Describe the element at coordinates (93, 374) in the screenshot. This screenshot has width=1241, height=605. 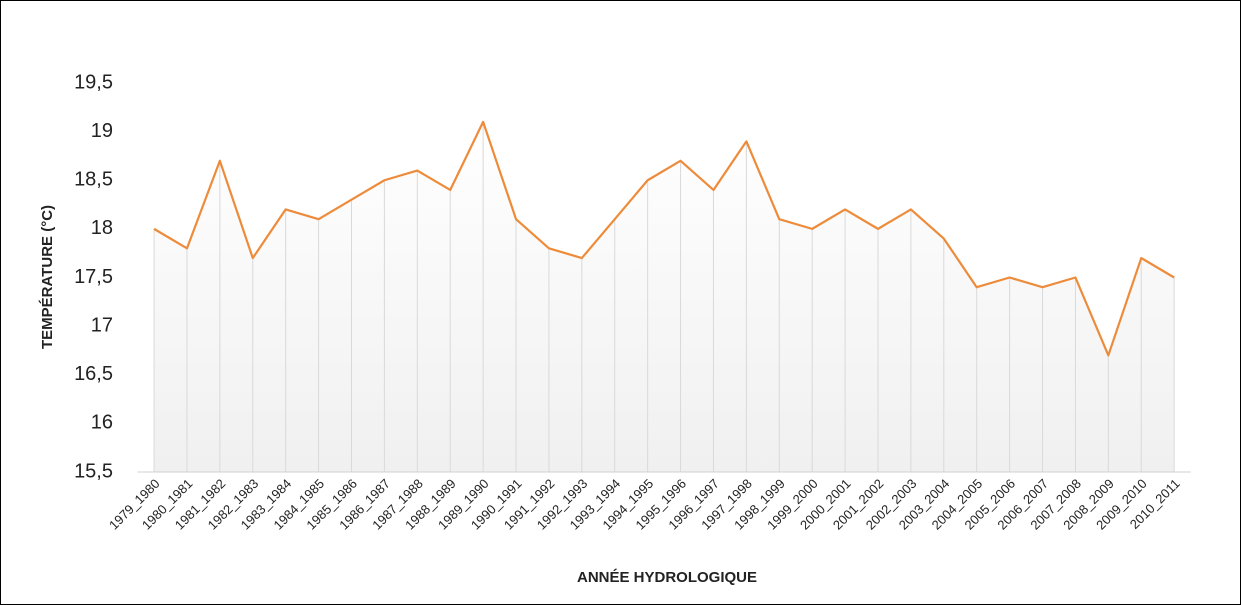
I see `y-tick-label: 16,5` at that location.